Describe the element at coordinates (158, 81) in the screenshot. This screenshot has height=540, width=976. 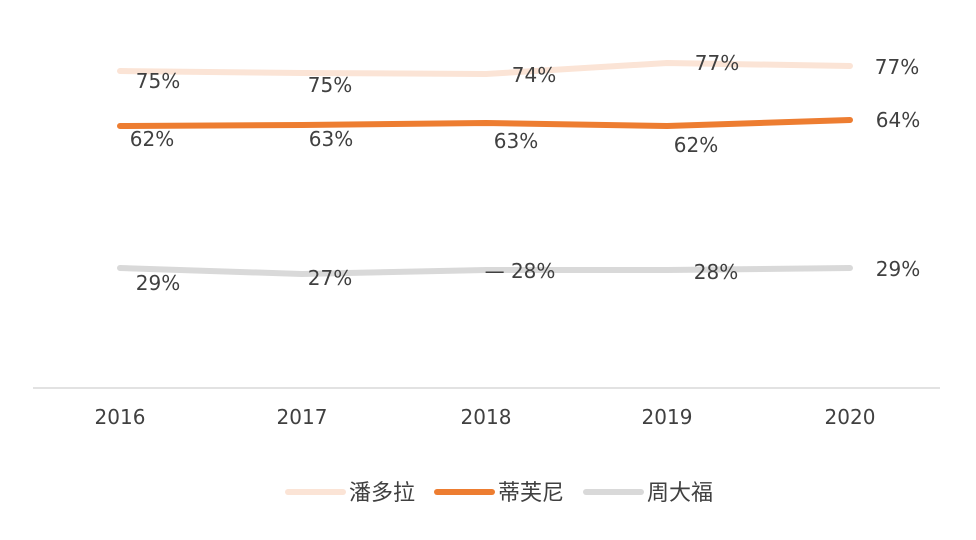
I see `data-label-series-1-point-1: 75%` at that location.